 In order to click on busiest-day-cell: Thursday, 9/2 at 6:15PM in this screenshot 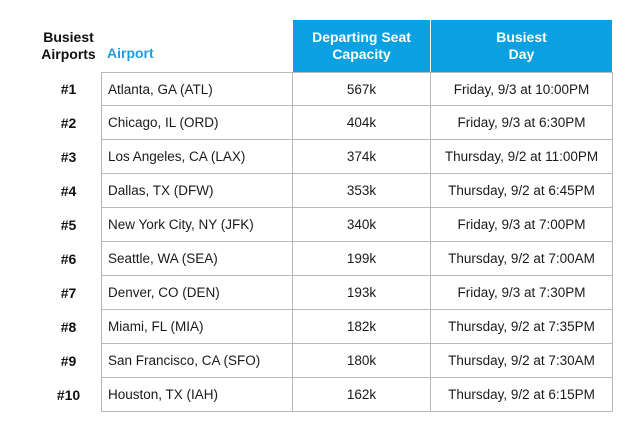, I will do `click(522, 395)`.